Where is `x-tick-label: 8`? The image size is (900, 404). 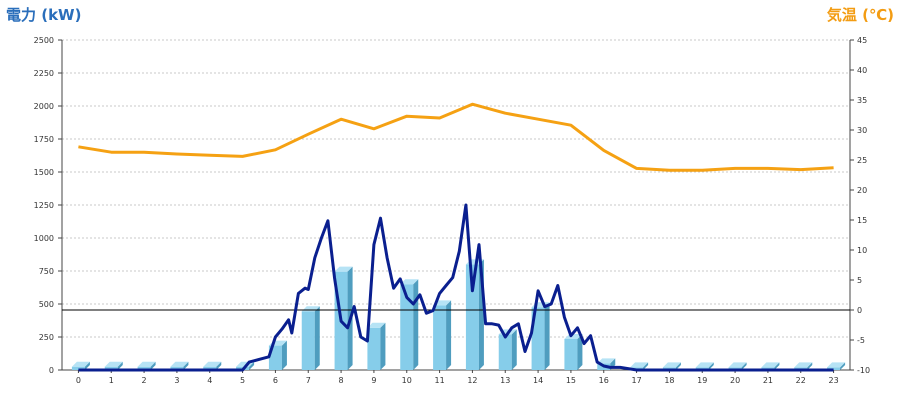
x-tick-label: 8 is located at coordinates (341, 380).